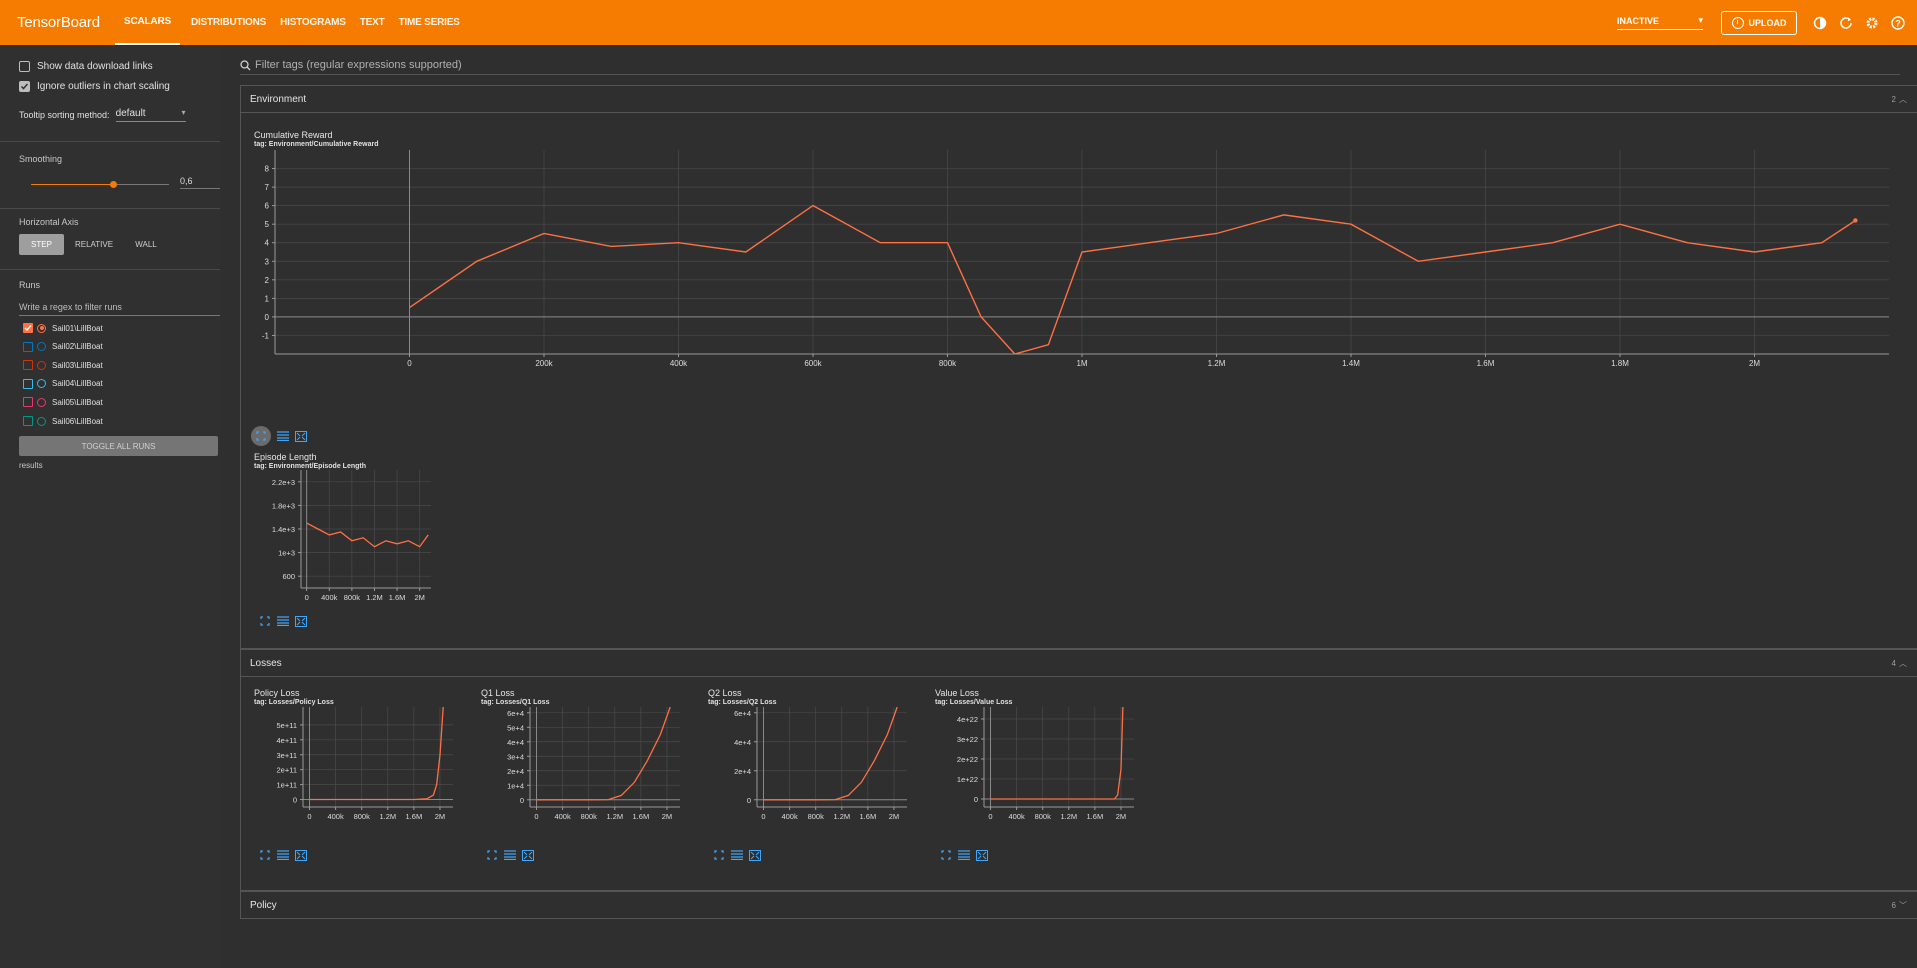  I want to click on chart-value-loss: 0 400k 800k 1.2M 1.6M 2M 0 1e+22 2e+22 3e+22 4e+22, so click(1032, 775).